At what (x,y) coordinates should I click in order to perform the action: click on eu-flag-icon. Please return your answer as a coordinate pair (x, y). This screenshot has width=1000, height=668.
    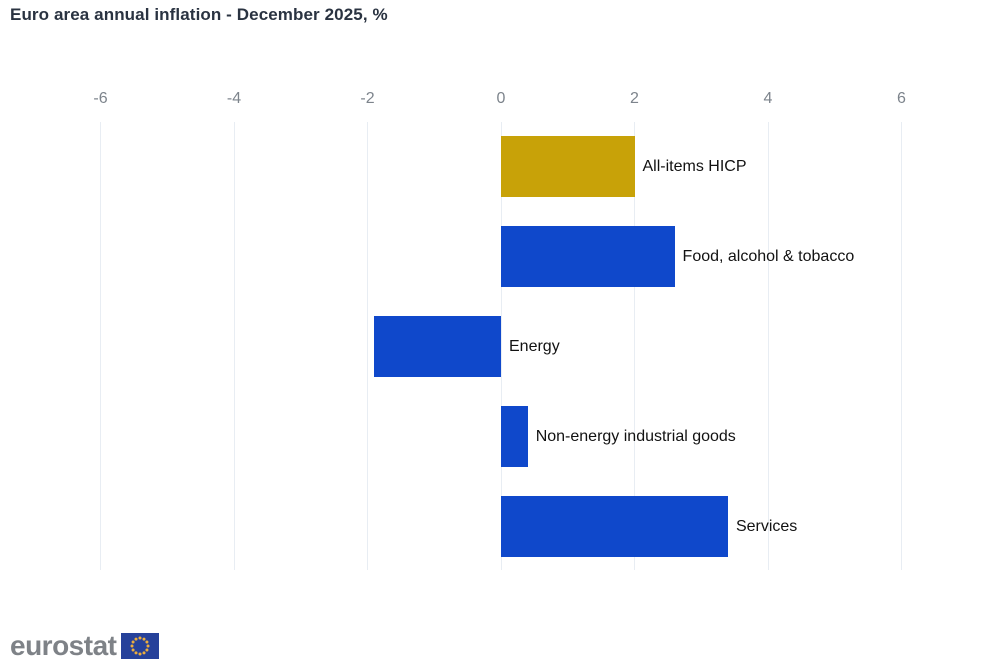
    Looking at the image, I should click on (140, 646).